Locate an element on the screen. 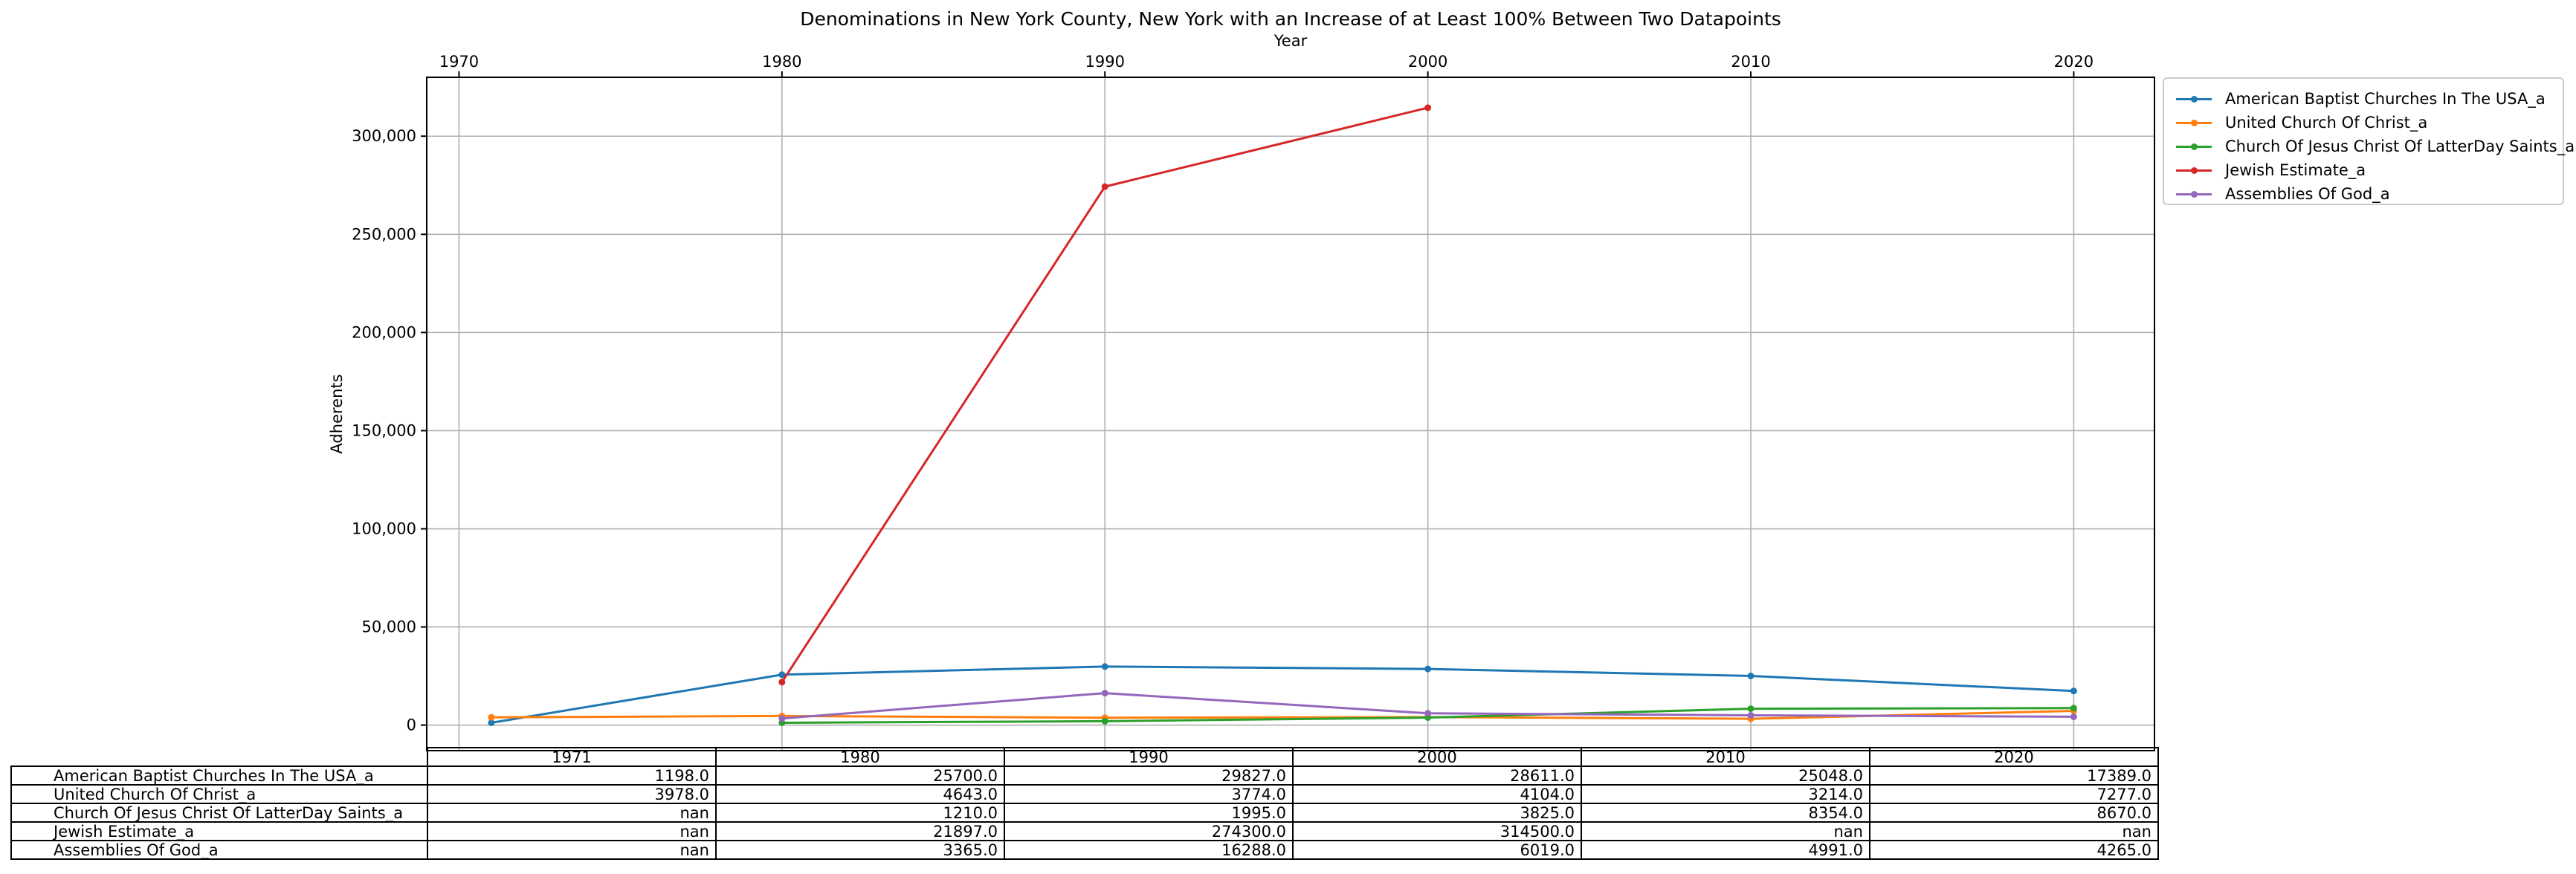 Image resolution: width=2576 pixels, height=874 pixels. y-tick-label: 200,000 is located at coordinates (384, 332).